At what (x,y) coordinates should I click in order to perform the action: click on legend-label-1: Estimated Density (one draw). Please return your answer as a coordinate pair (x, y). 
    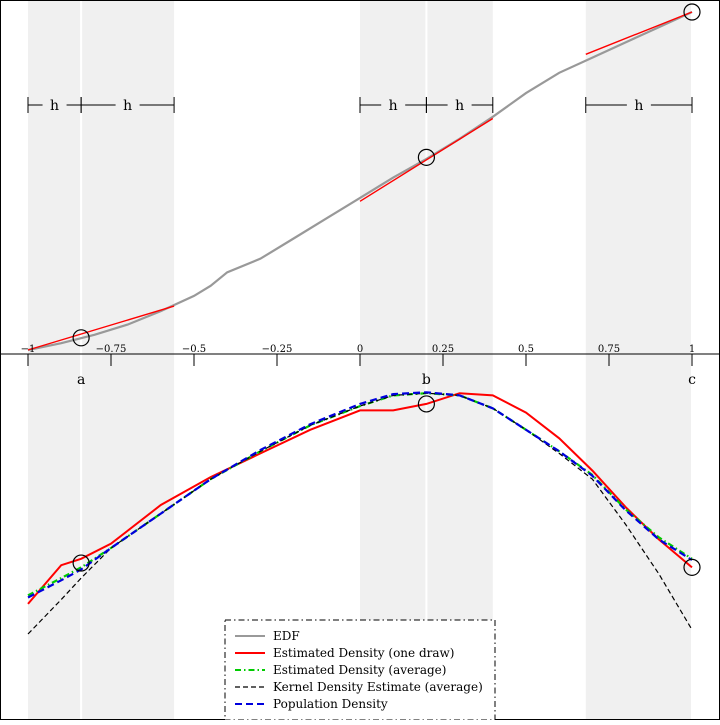
    Looking at the image, I should click on (363, 653).